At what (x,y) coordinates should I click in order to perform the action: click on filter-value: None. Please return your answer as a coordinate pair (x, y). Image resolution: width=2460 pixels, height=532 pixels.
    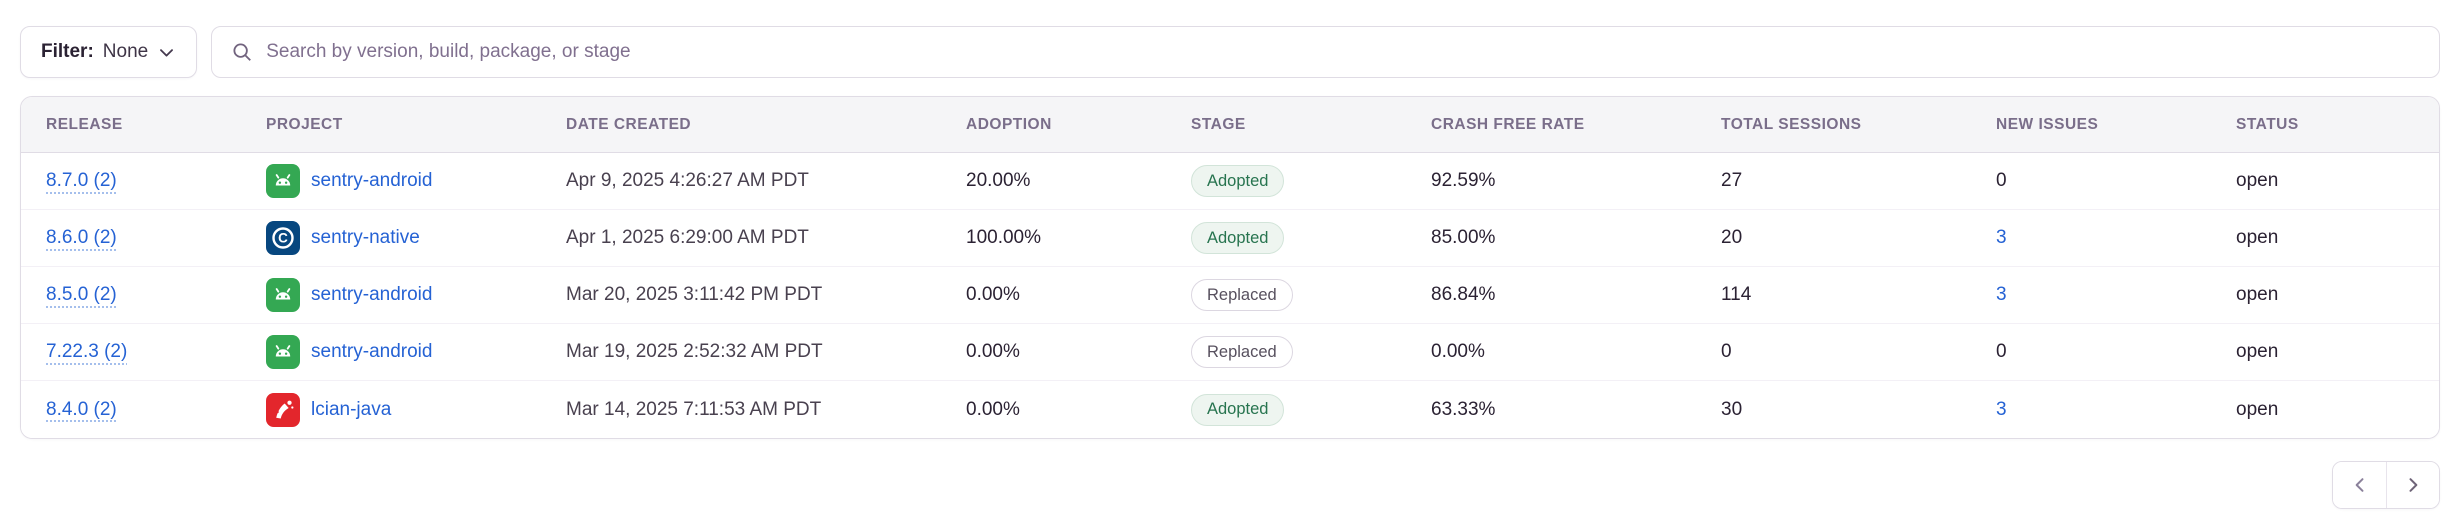
    Looking at the image, I should click on (125, 51).